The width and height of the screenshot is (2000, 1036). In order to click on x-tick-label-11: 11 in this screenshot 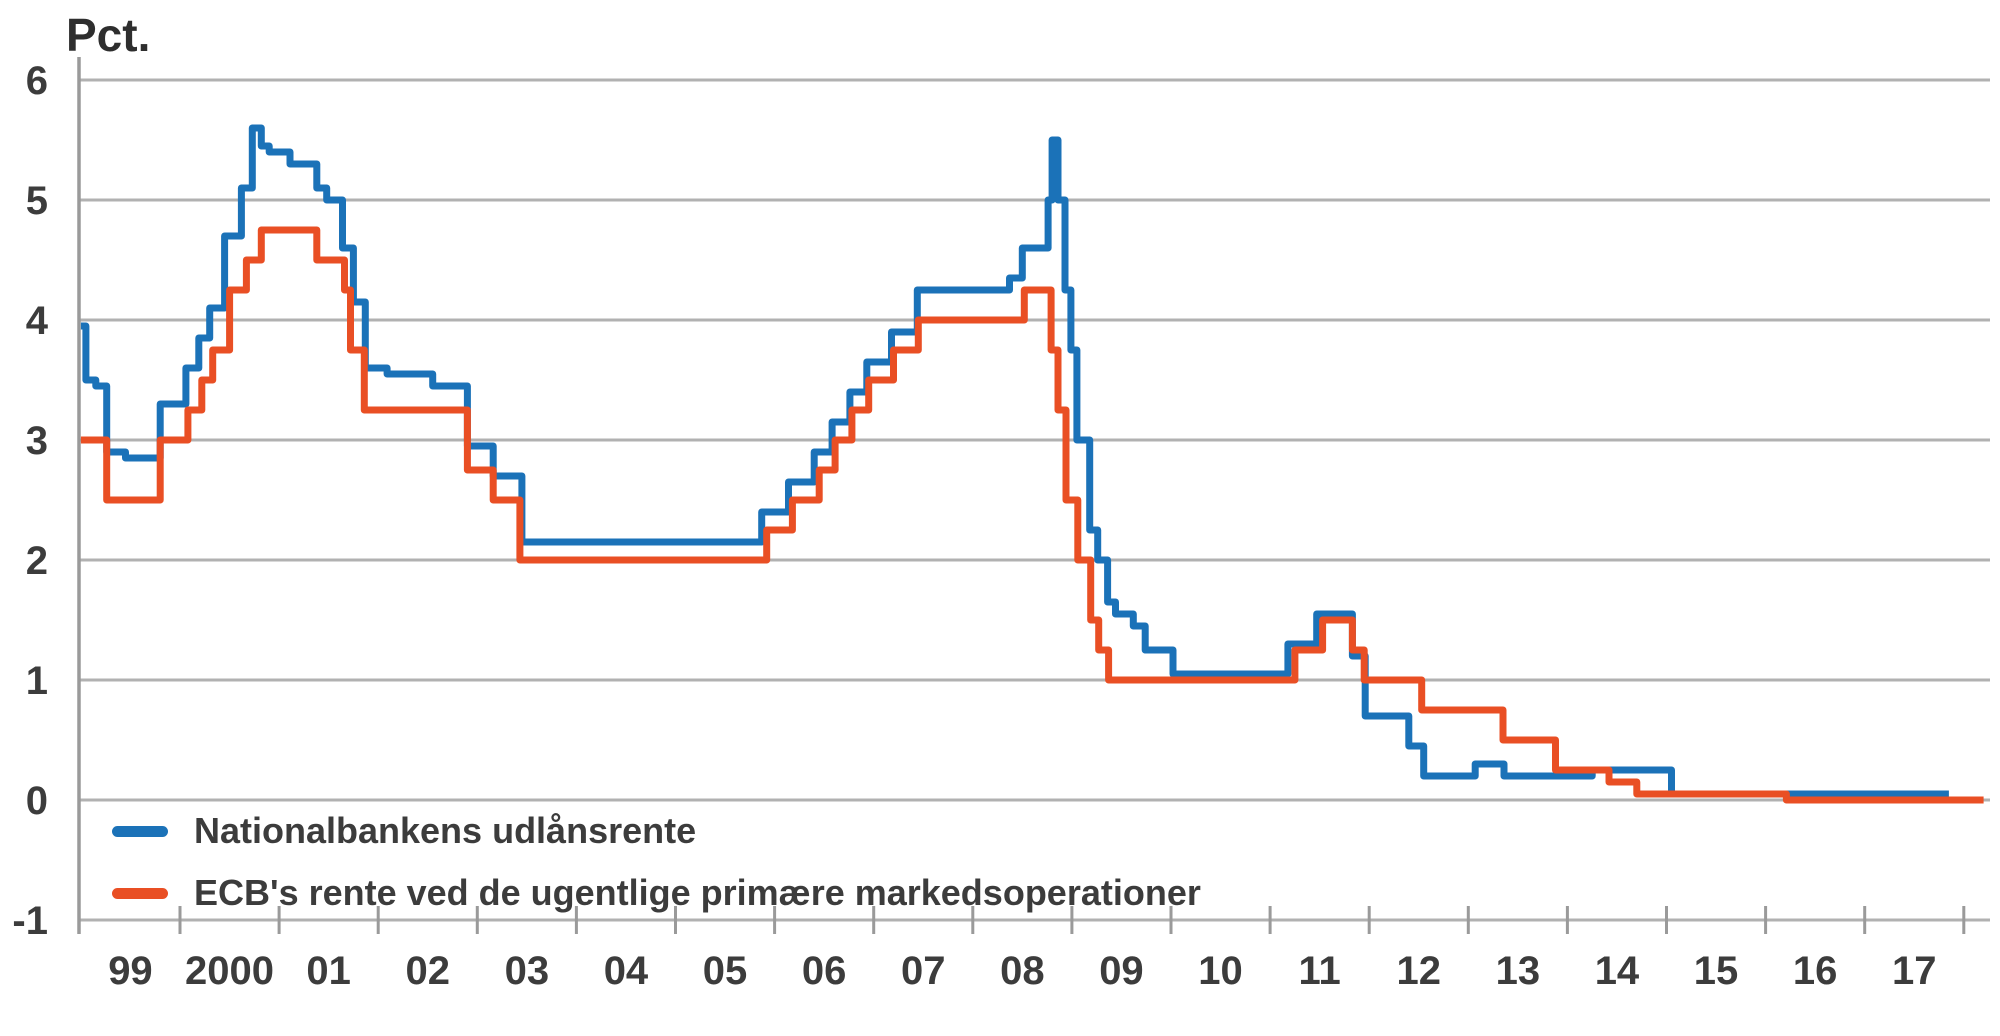, I will do `click(1320, 971)`.